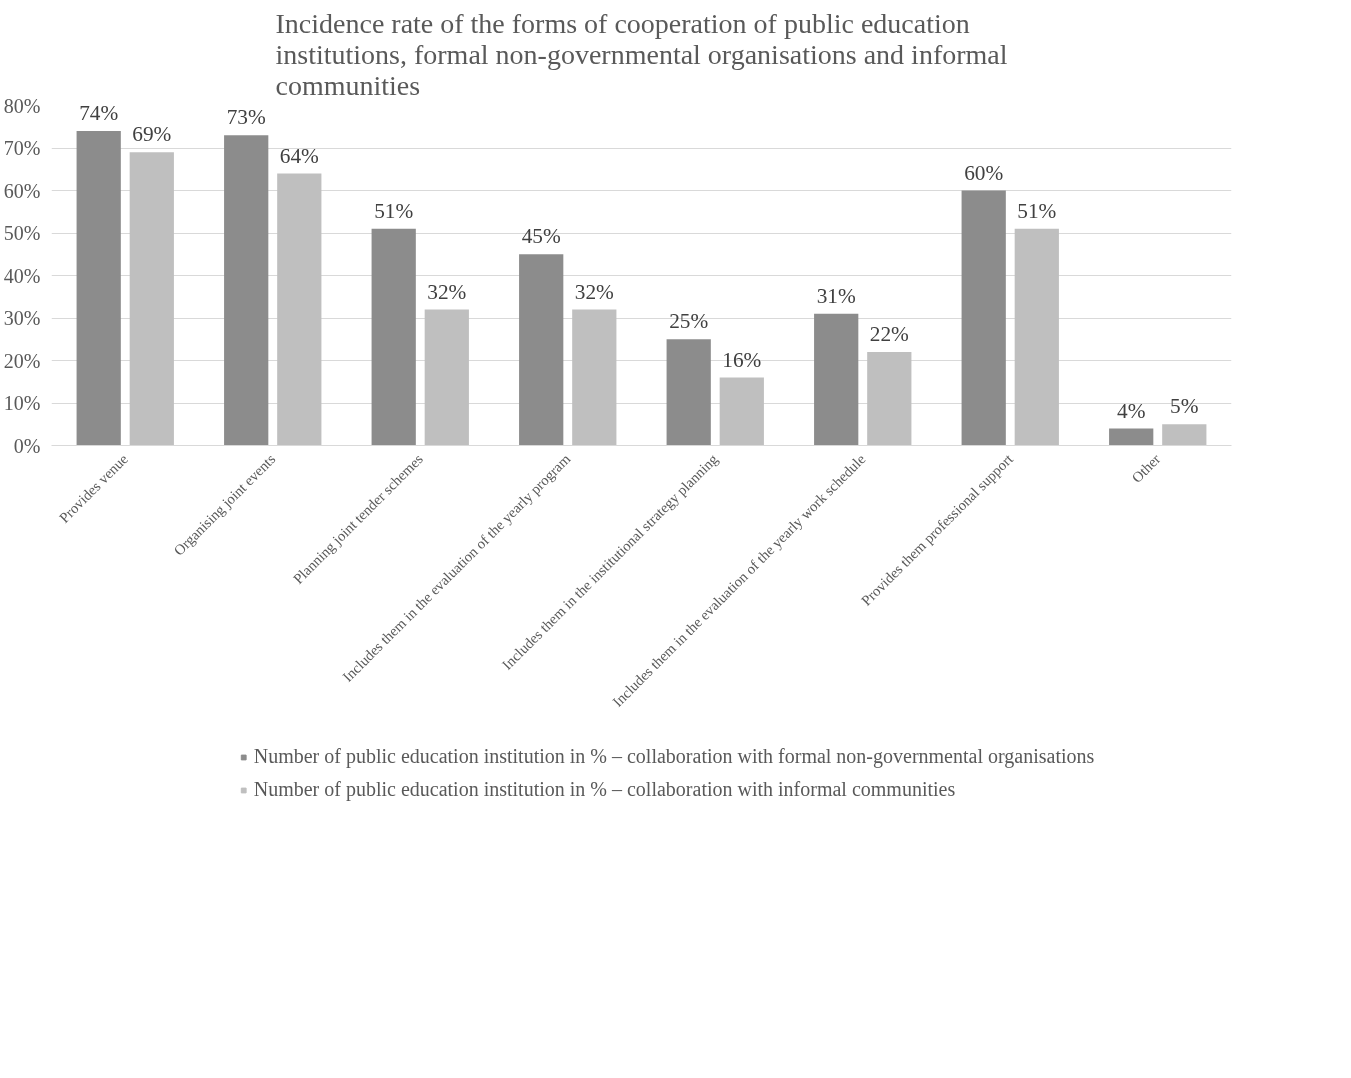 The height and width of the screenshot is (1078, 1351). What do you see at coordinates (689, 321) in the screenshot?
I see `data-label: 25%` at bounding box center [689, 321].